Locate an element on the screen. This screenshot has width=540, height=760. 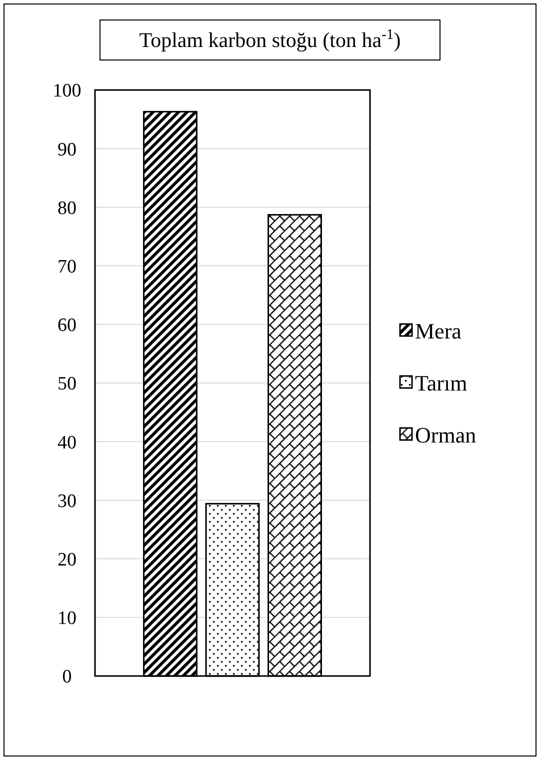
y-tick-label: 80 is located at coordinates (67, 208).